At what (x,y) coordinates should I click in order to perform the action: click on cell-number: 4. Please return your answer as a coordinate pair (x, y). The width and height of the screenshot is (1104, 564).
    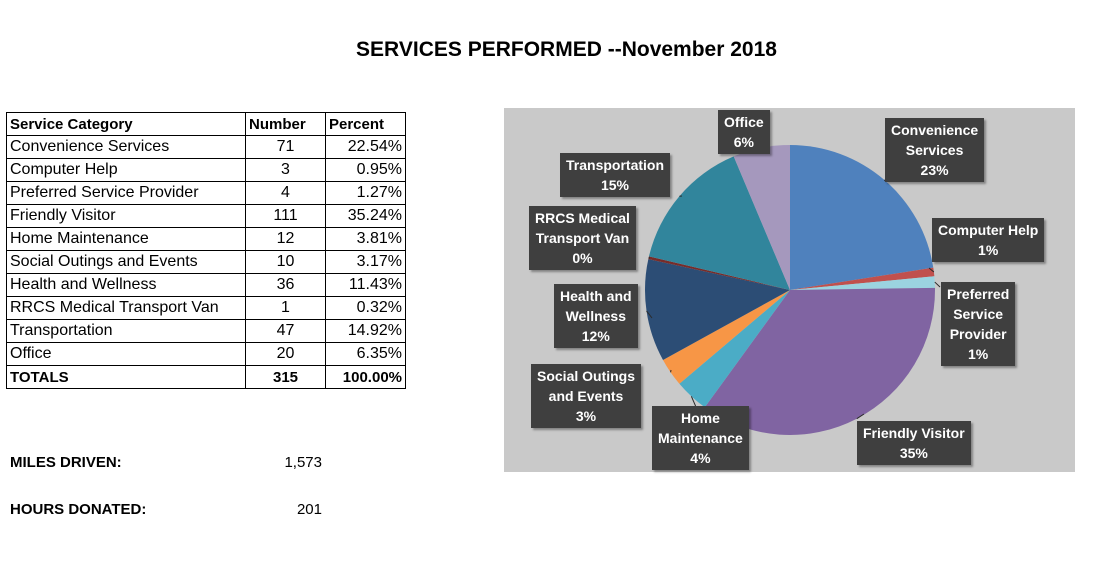
    Looking at the image, I should click on (285, 193).